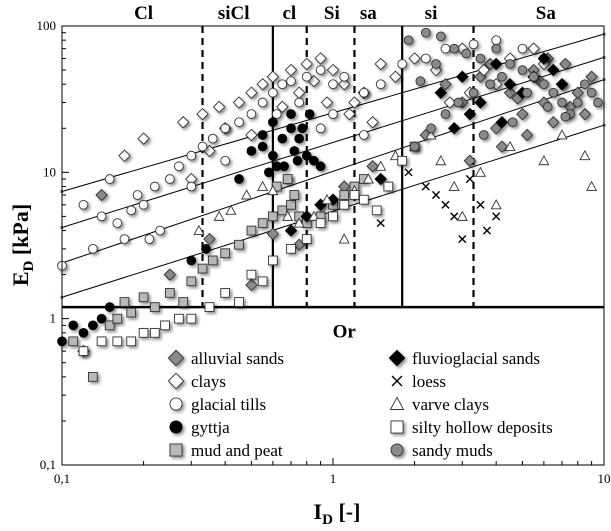 This screenshot has width=611, height=531. I want to click on legend-label: silty hollow deposits, so click(482, 427).